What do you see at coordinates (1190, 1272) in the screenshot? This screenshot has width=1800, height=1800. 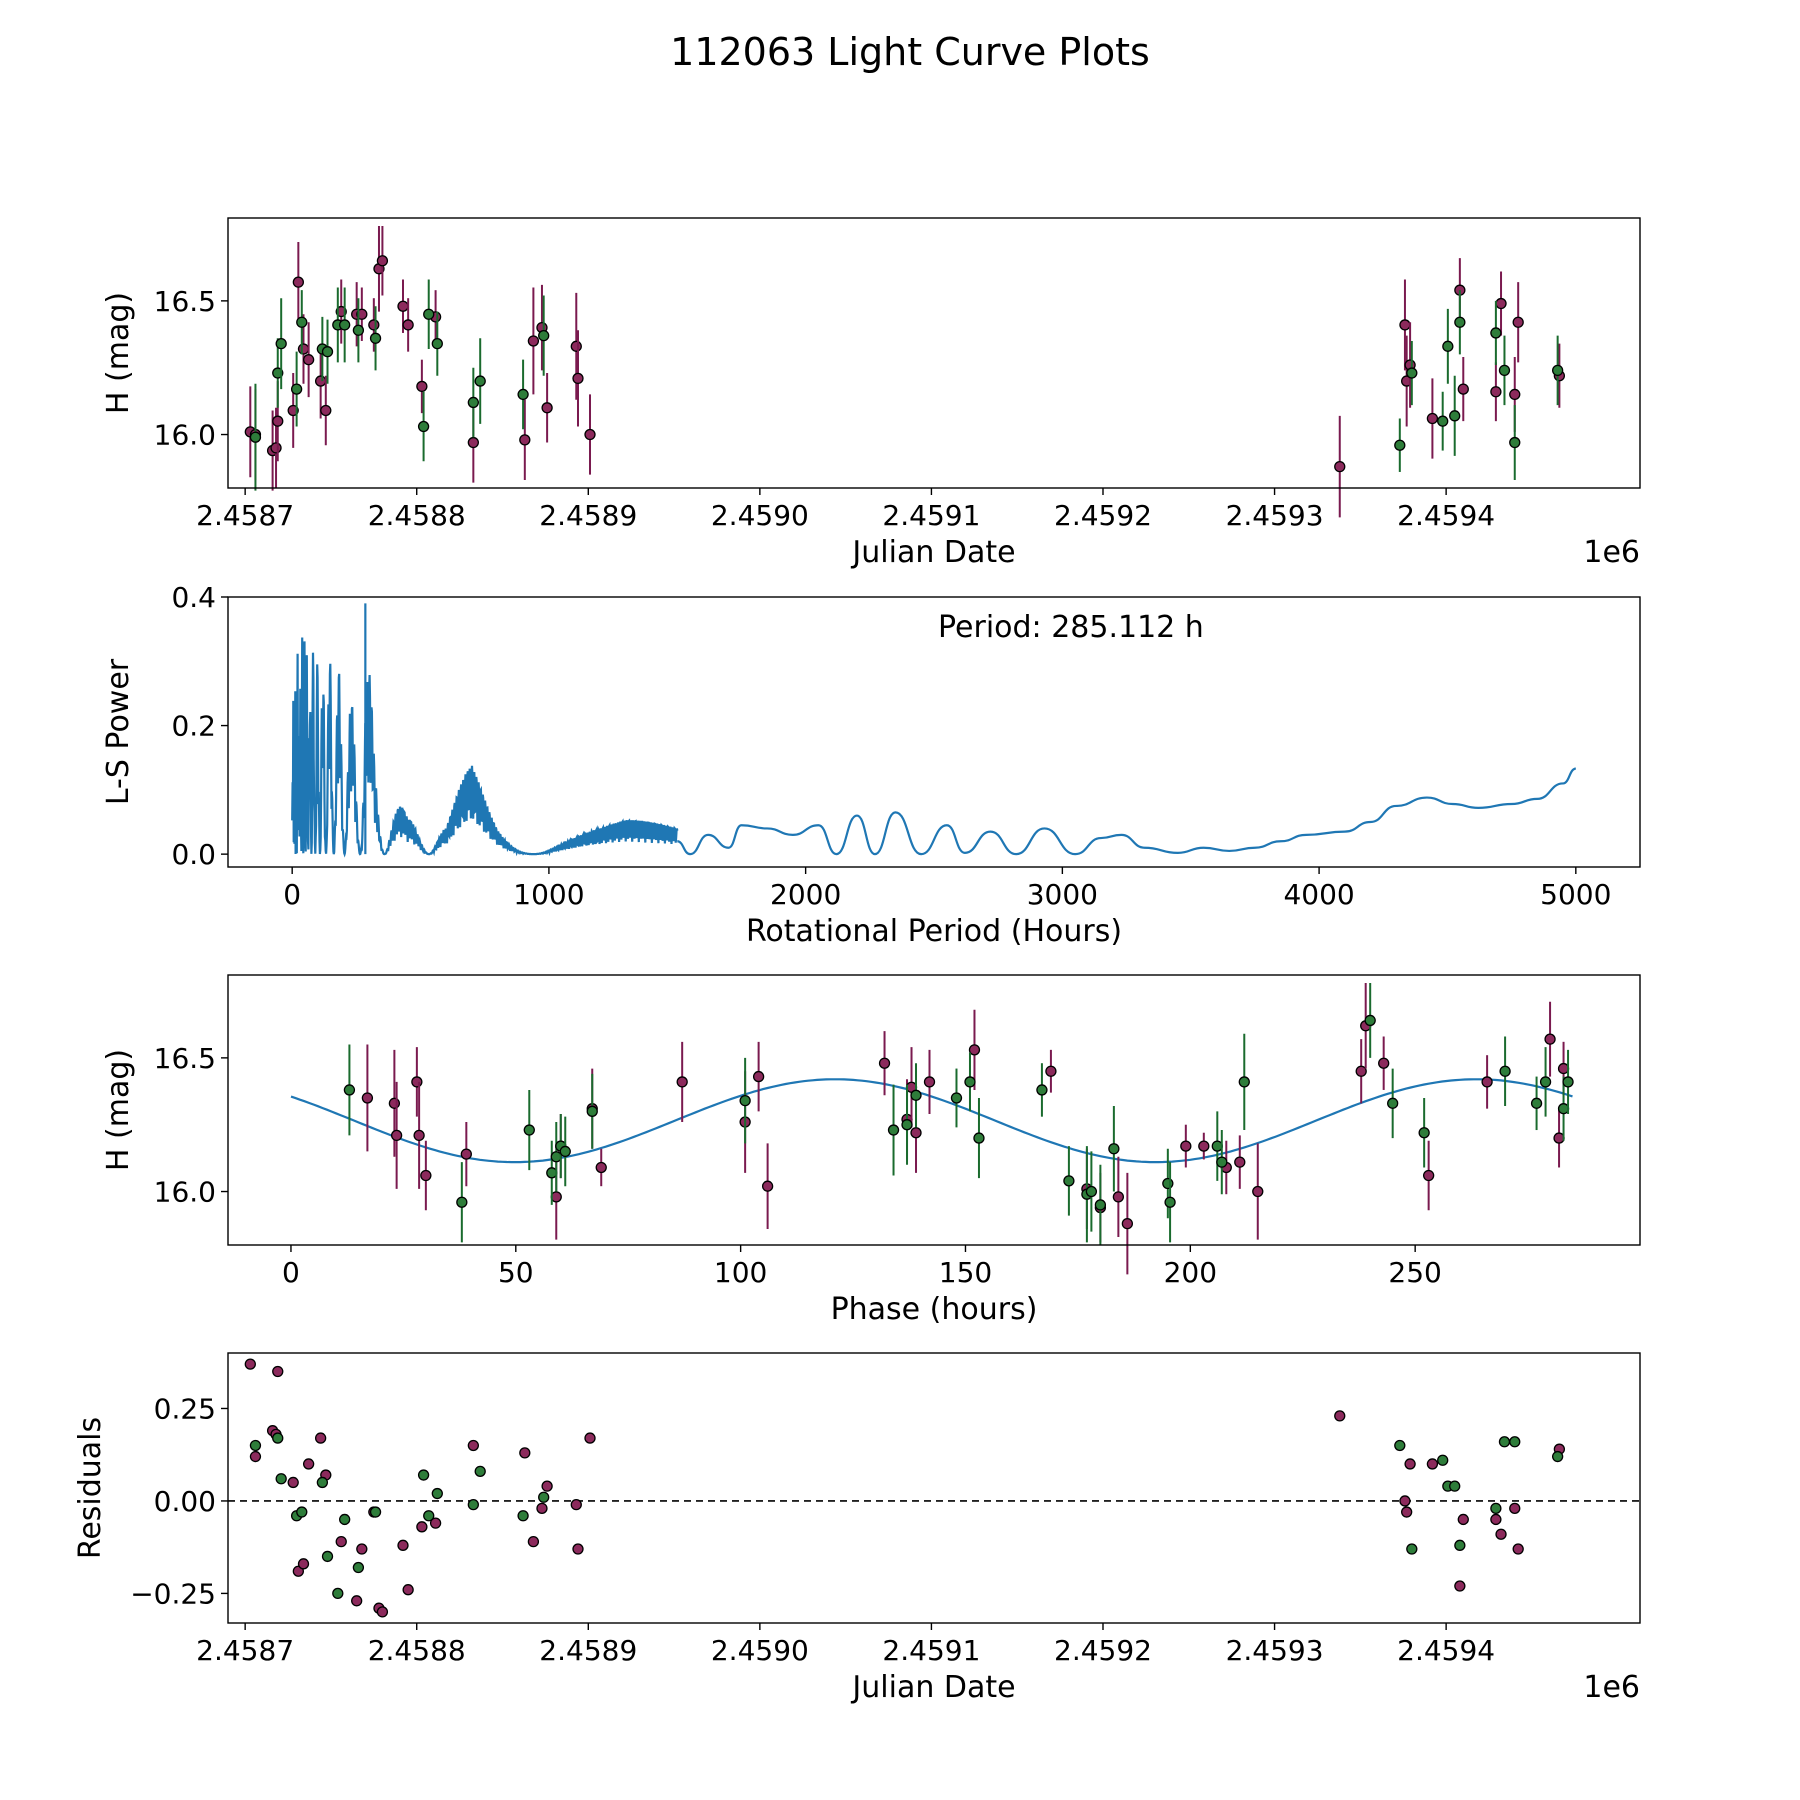 I see `x-tick-label: 200` at bounding box center [1190, 1272].